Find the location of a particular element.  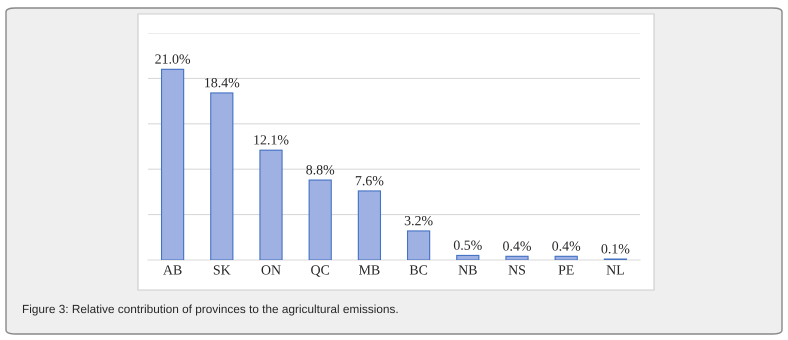

data-label: 3.2% is located at coordinates (418, 221).